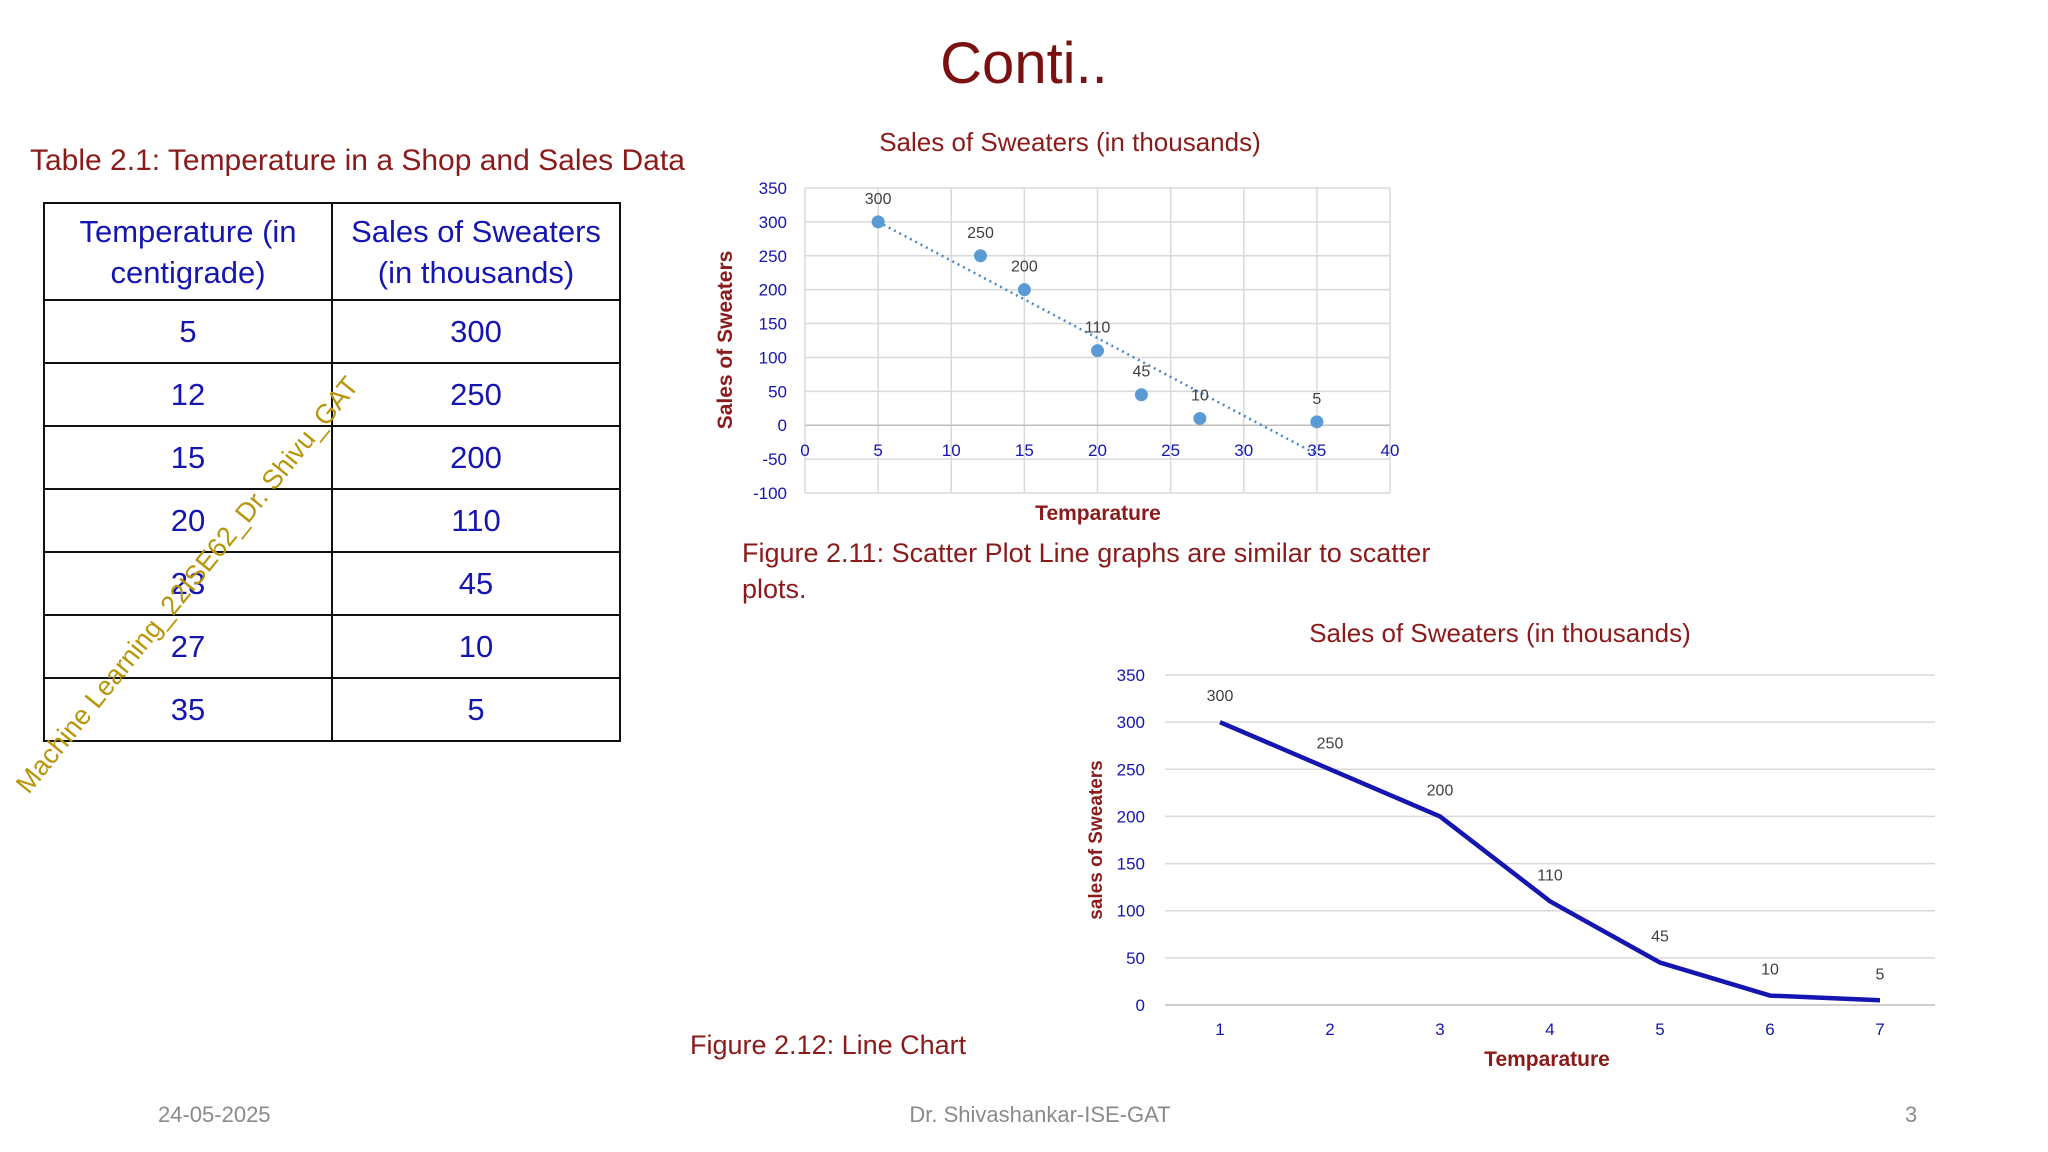 The width and height of the screenshot is (2048, 1152). I want to click on cell-temperature: 27, so click(188, 646).